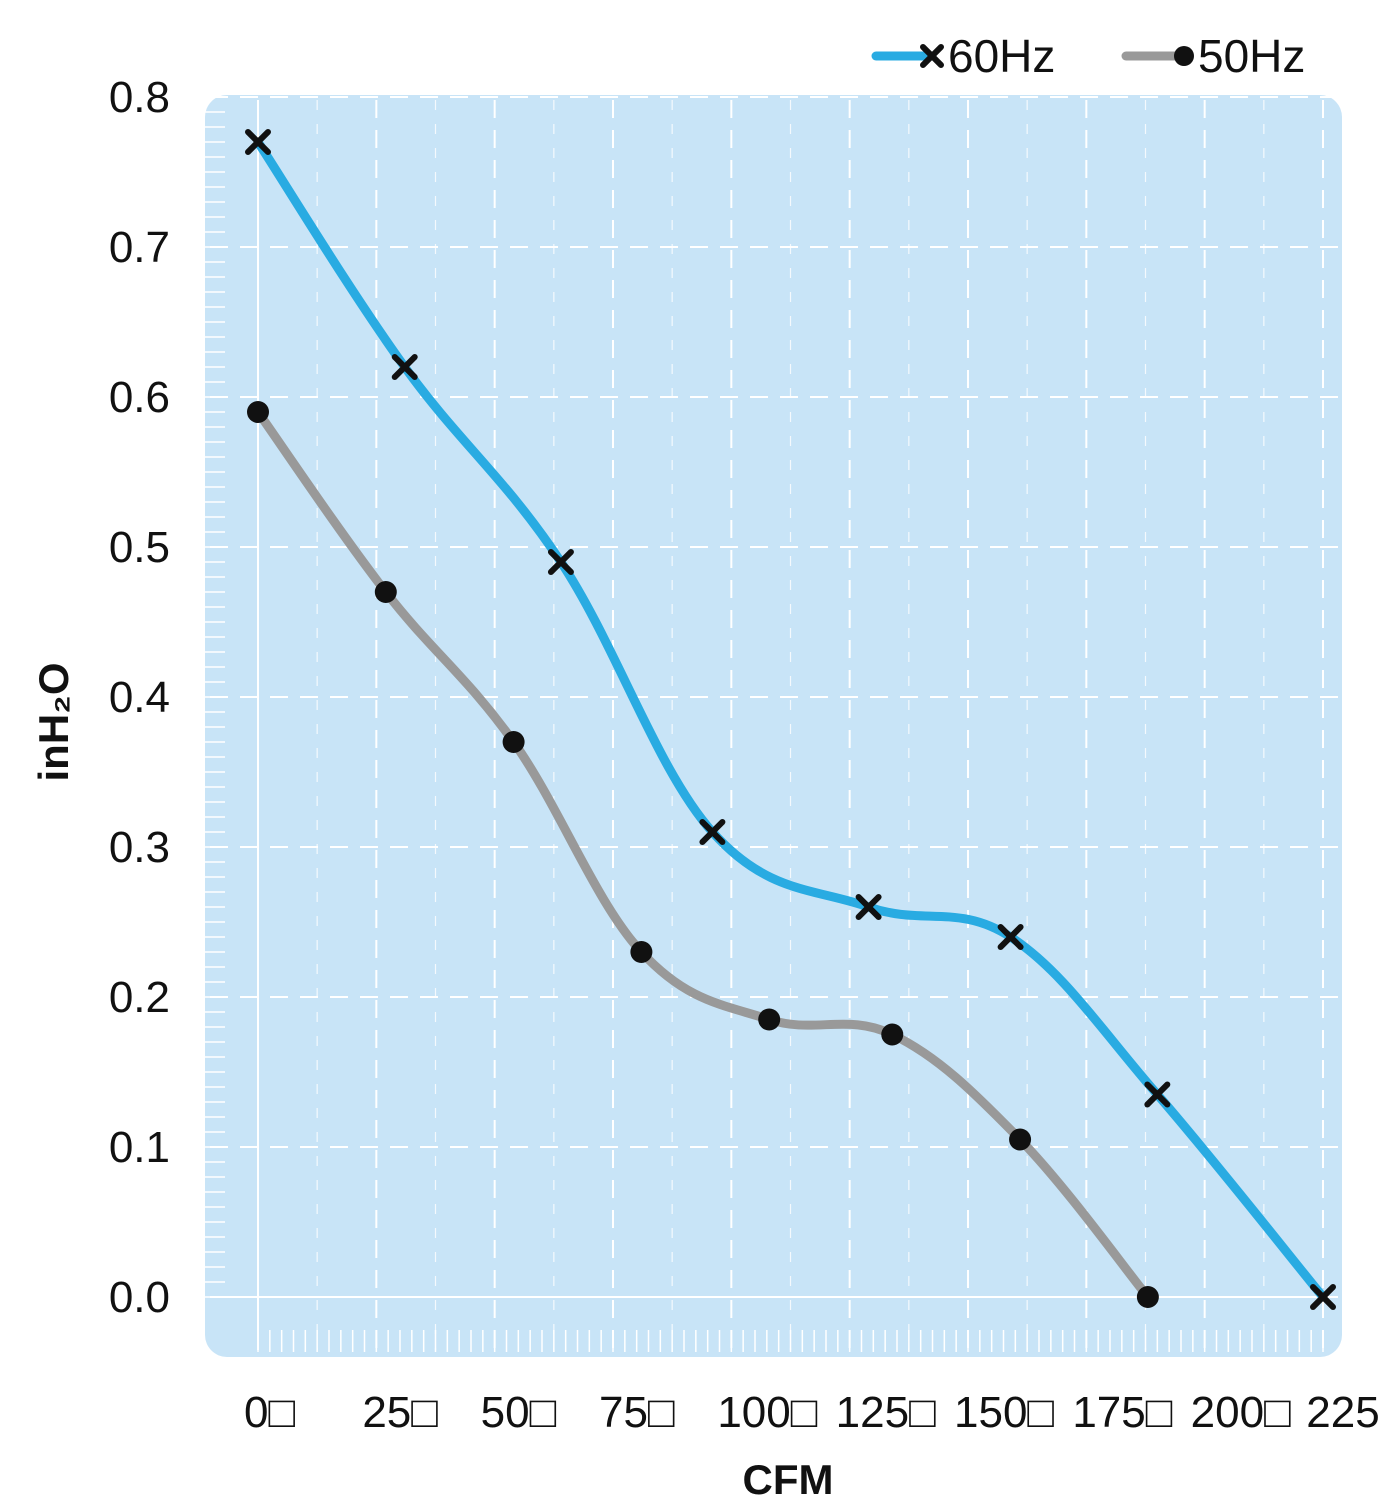 The image size is (1390, 1502). What do you see at coordinates (788, 1479) in the screenshot?
I see `x-axis-title: CFM` at bounding box center [788, 1479].